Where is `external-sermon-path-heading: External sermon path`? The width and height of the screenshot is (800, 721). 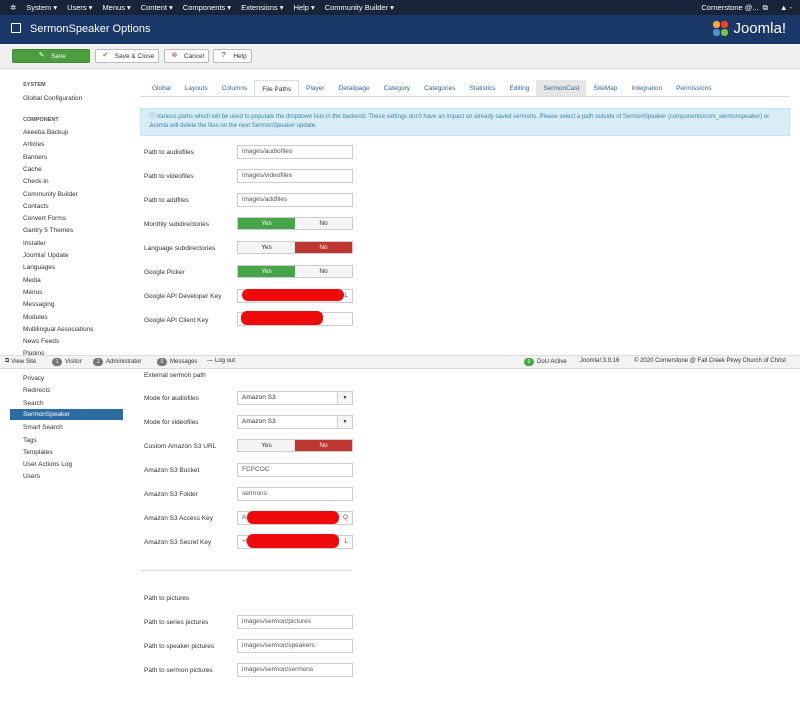 external-sermon-path-heading: External sermon path is located at coordinates (175, 375).